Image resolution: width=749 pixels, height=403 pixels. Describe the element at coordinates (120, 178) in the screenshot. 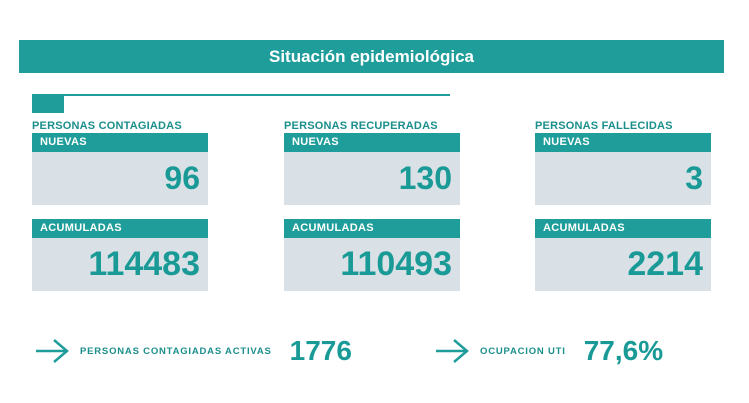

I see `card-value: 96` at that location.